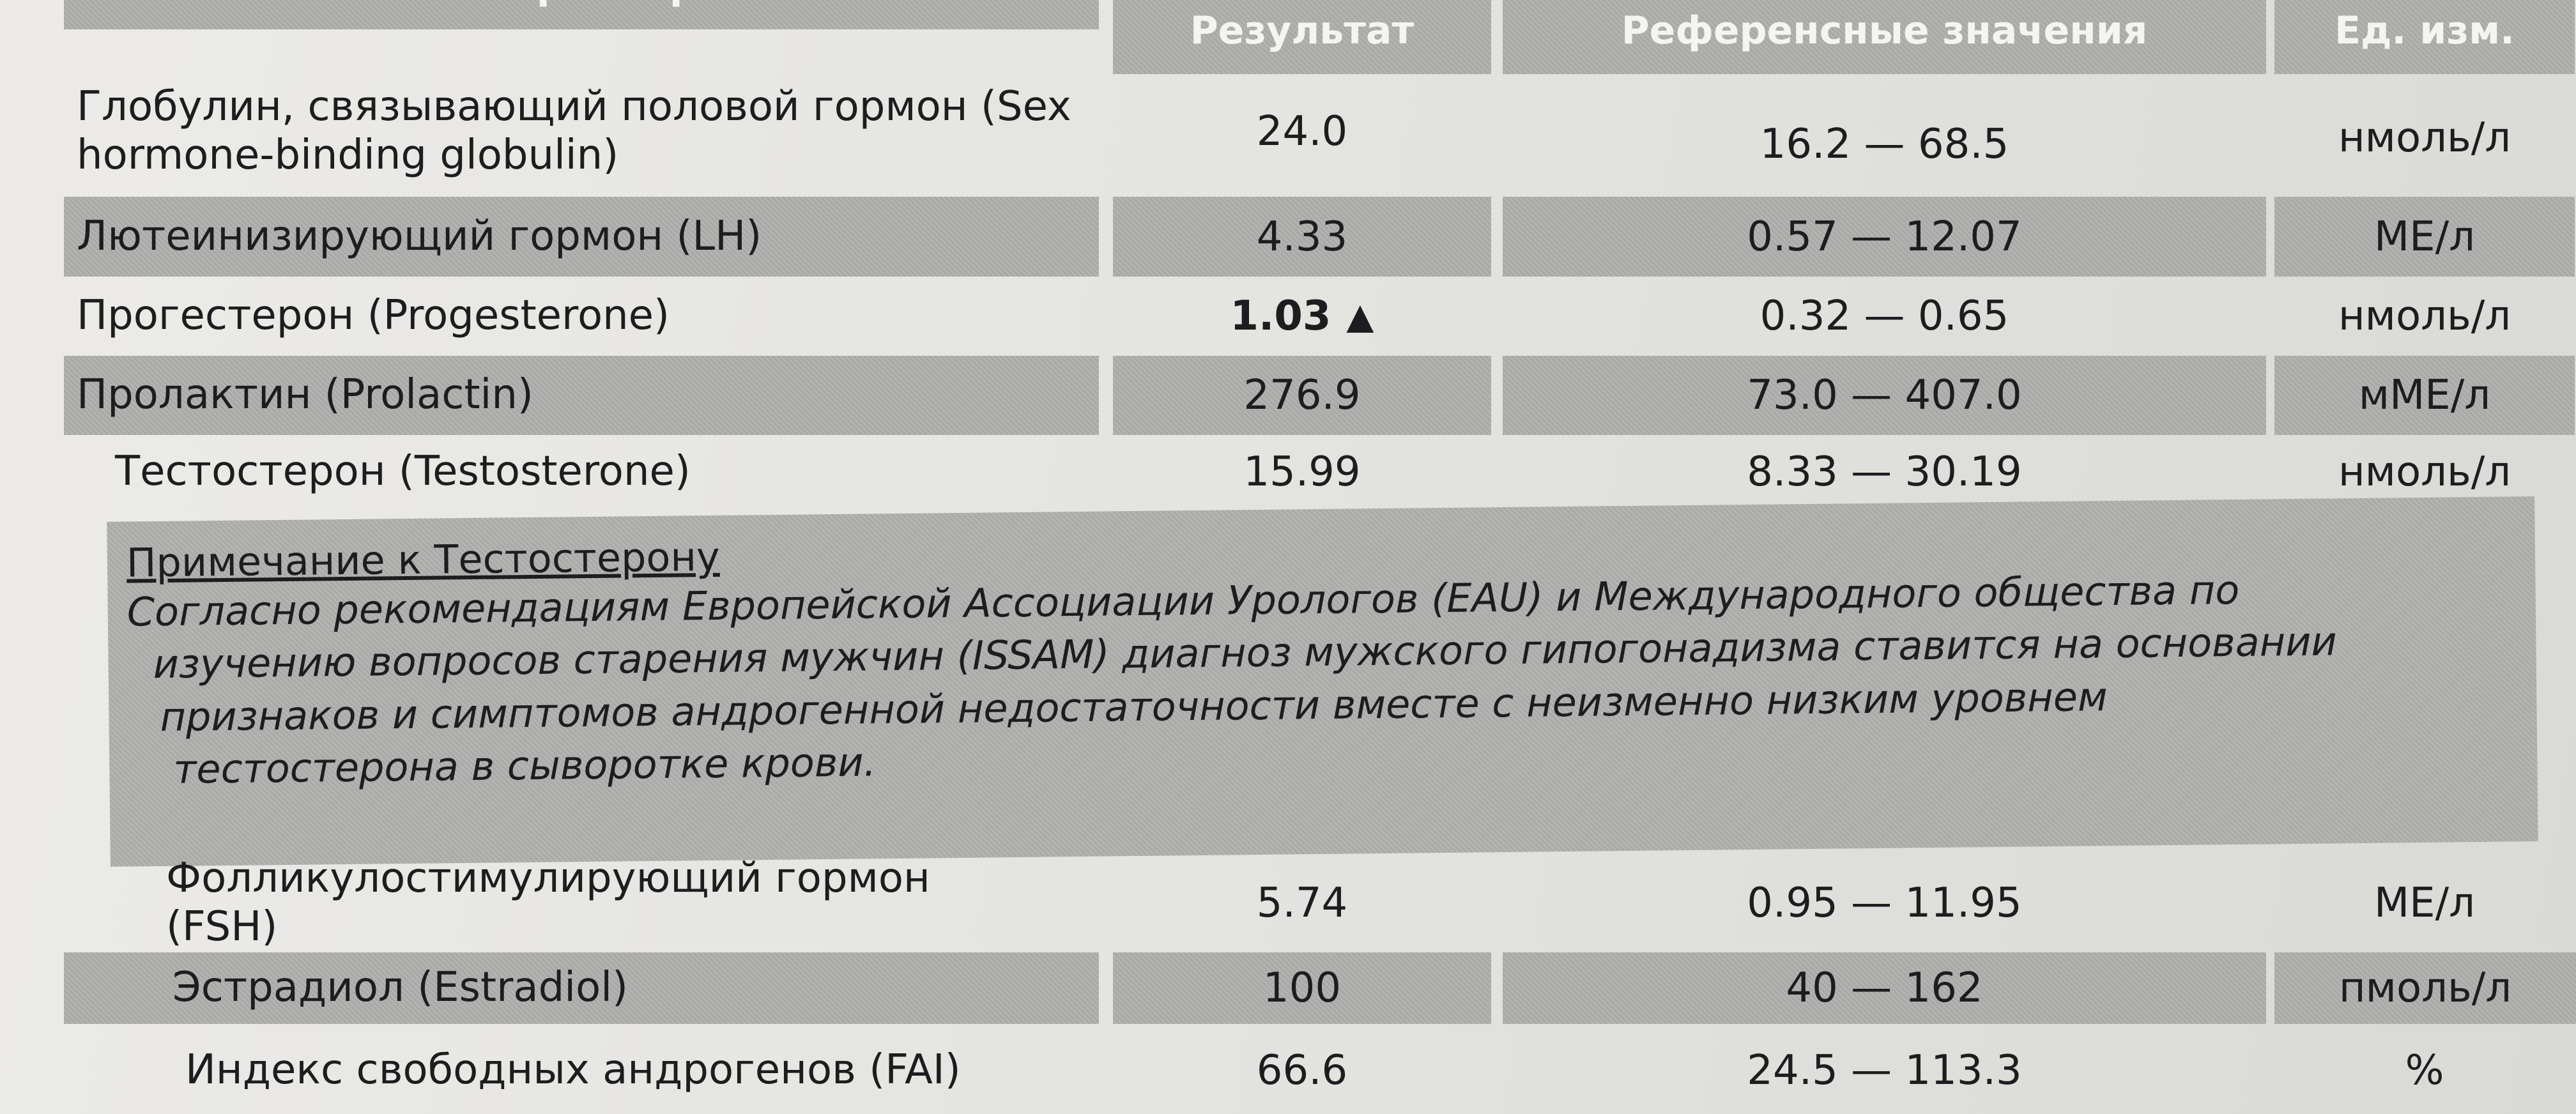 This screenshot has height=1114, width=2576. Describe the element at coordinates (1302, 237) in the screenshot. I see `result: 4.33` at that location.